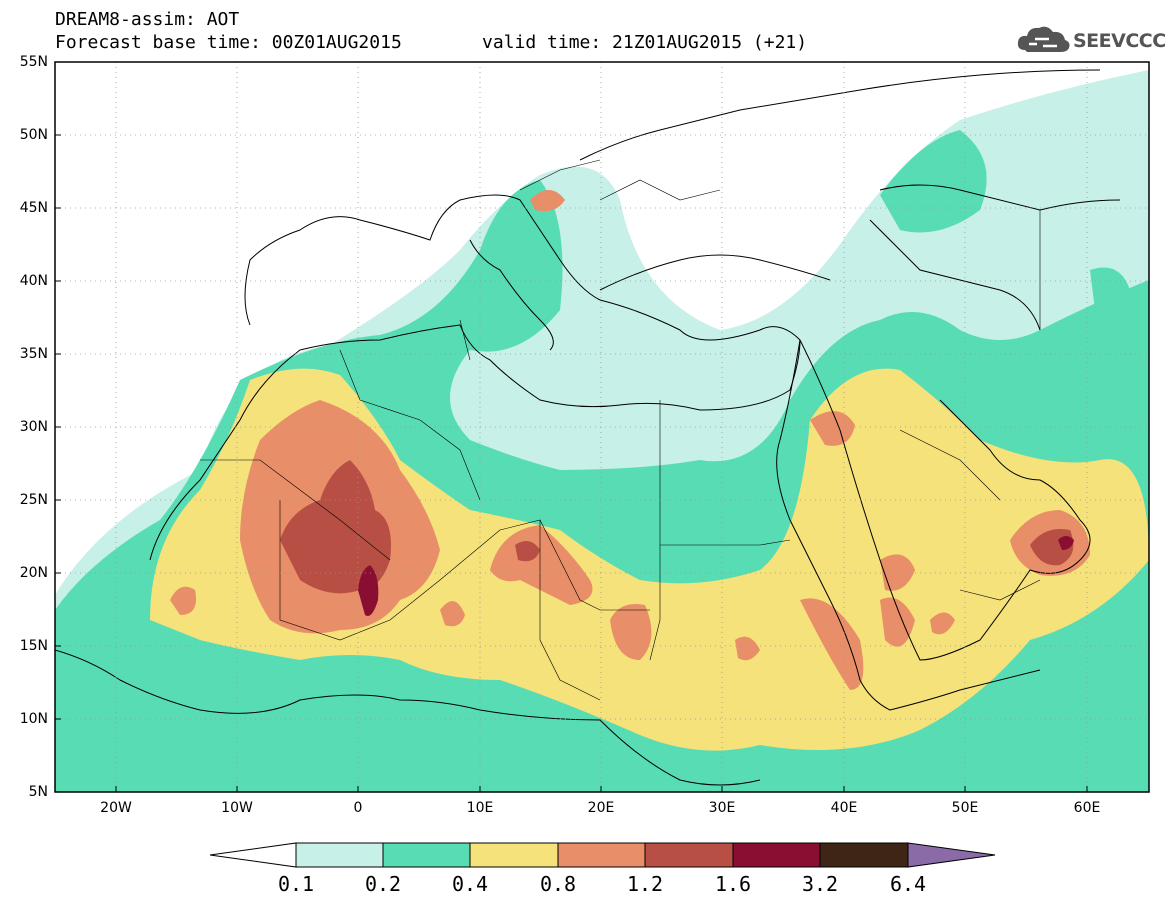  Describe the element at coordinates (844, 808) in the screenshot. I see `lon-label: 40E` at that location.